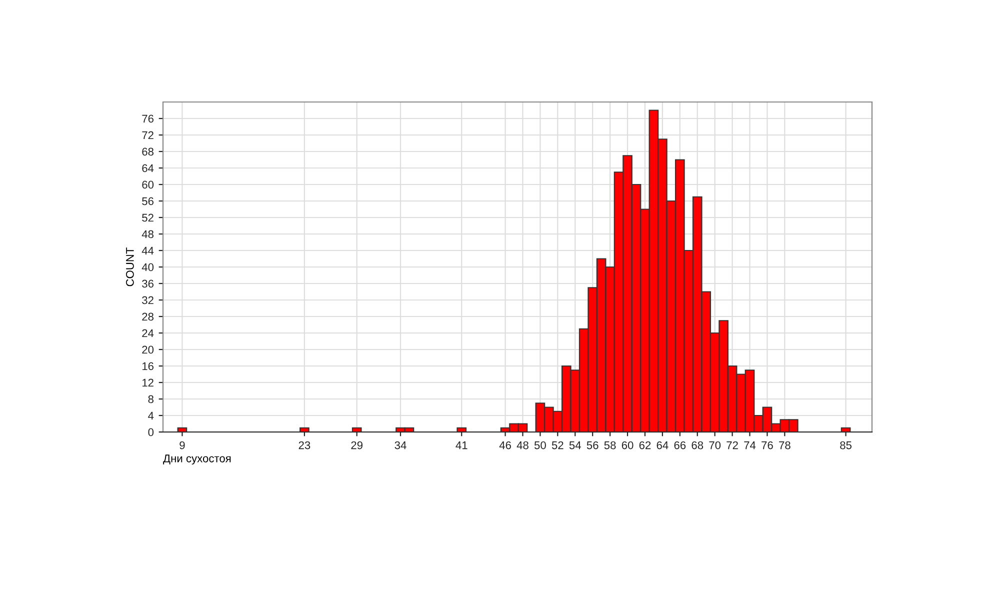  I want to click on y-tick-label: 0, so click(151, 432).